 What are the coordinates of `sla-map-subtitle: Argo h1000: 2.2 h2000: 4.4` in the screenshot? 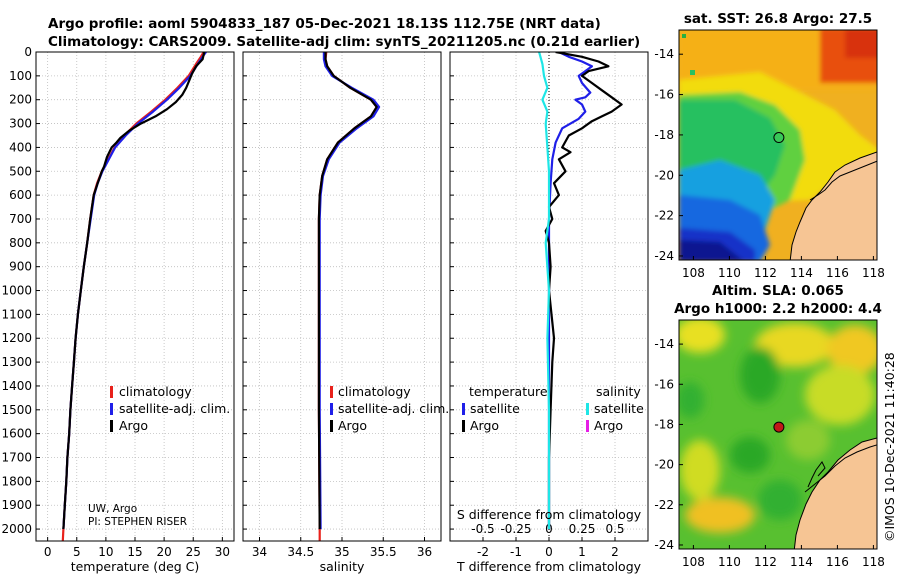 It's located at (778, 309).